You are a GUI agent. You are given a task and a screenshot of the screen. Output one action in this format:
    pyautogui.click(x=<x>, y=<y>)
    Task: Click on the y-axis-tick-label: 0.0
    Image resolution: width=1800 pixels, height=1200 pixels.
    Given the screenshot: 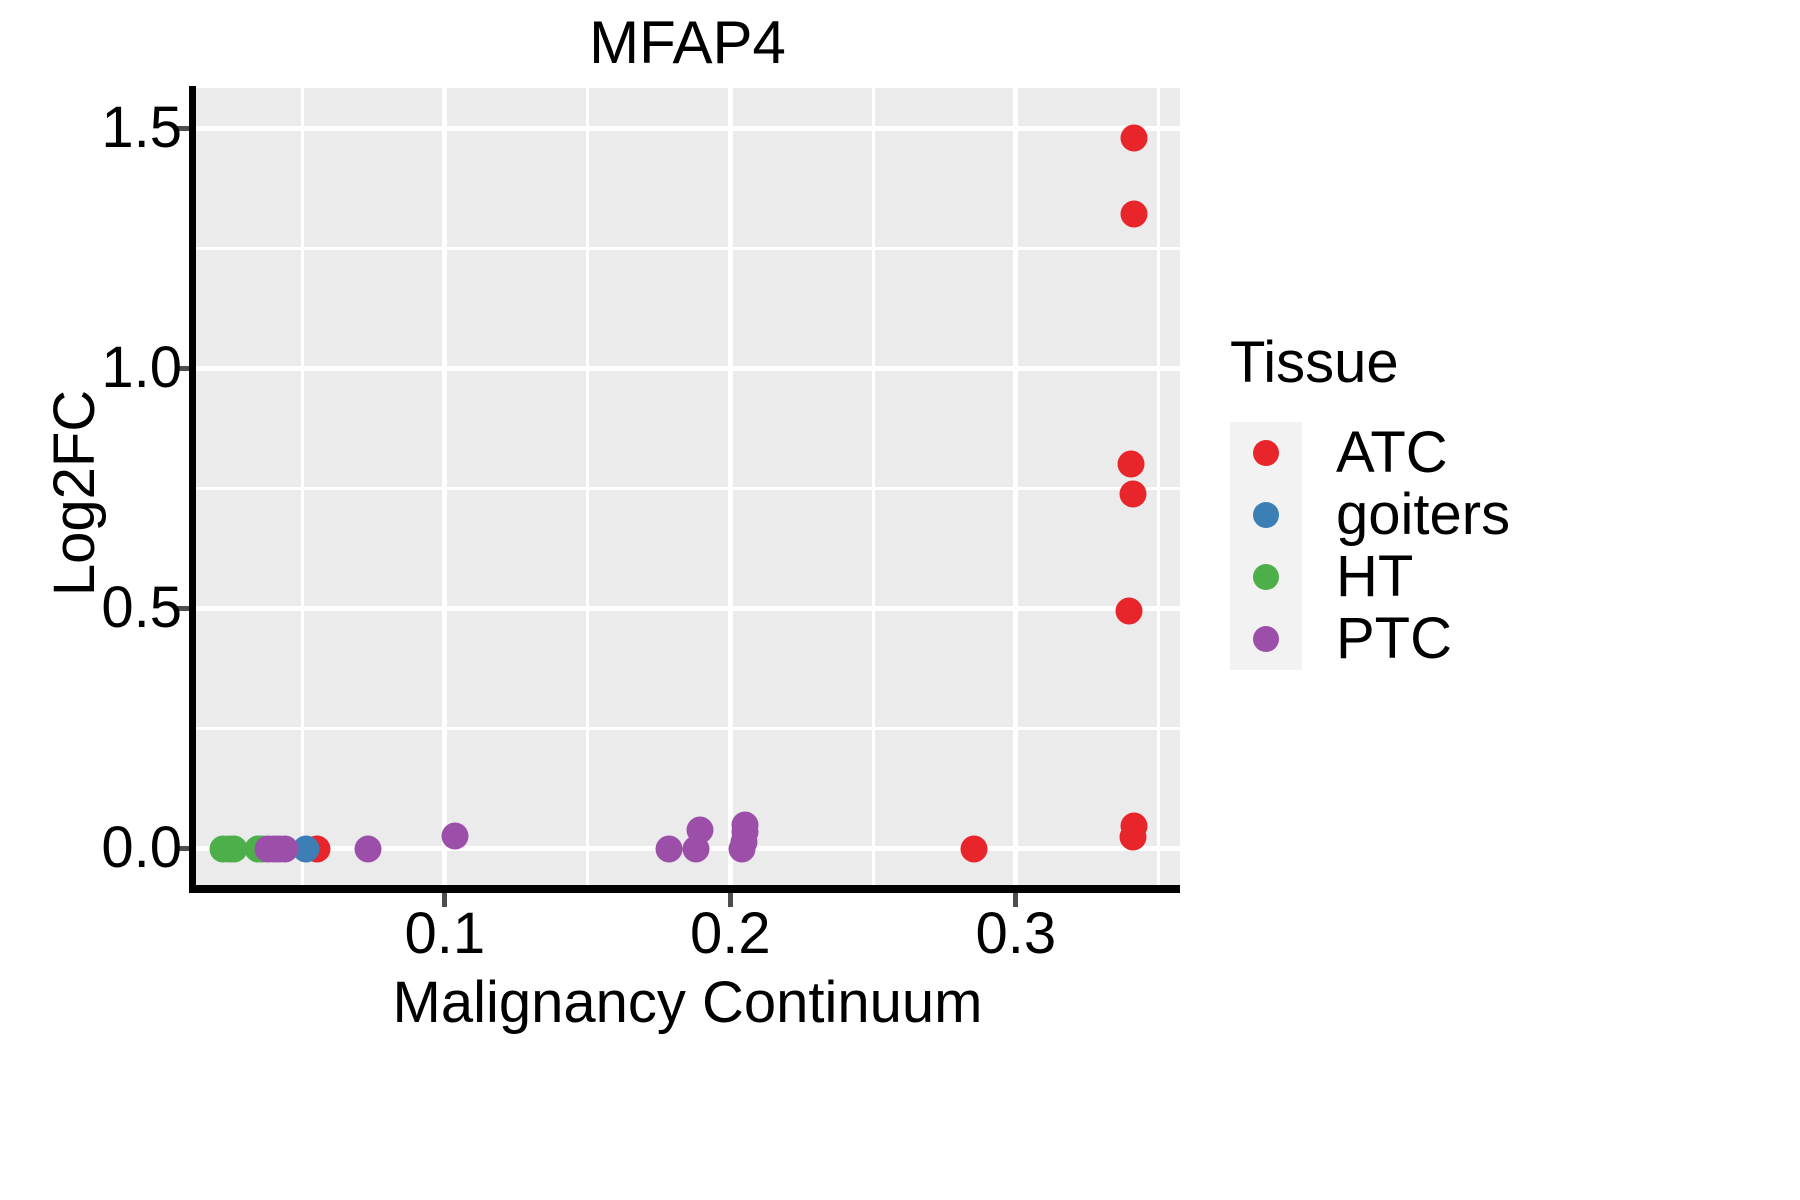 What is the action you would take?
    pyautogui.click(x=141, y=847)
    